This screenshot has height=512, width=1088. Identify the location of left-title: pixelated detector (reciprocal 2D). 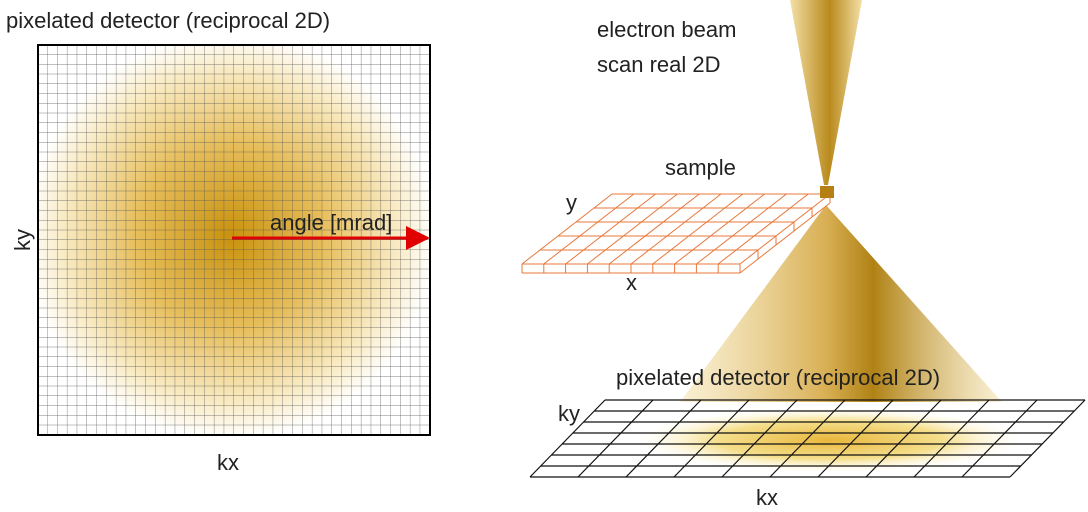
(168, 20).